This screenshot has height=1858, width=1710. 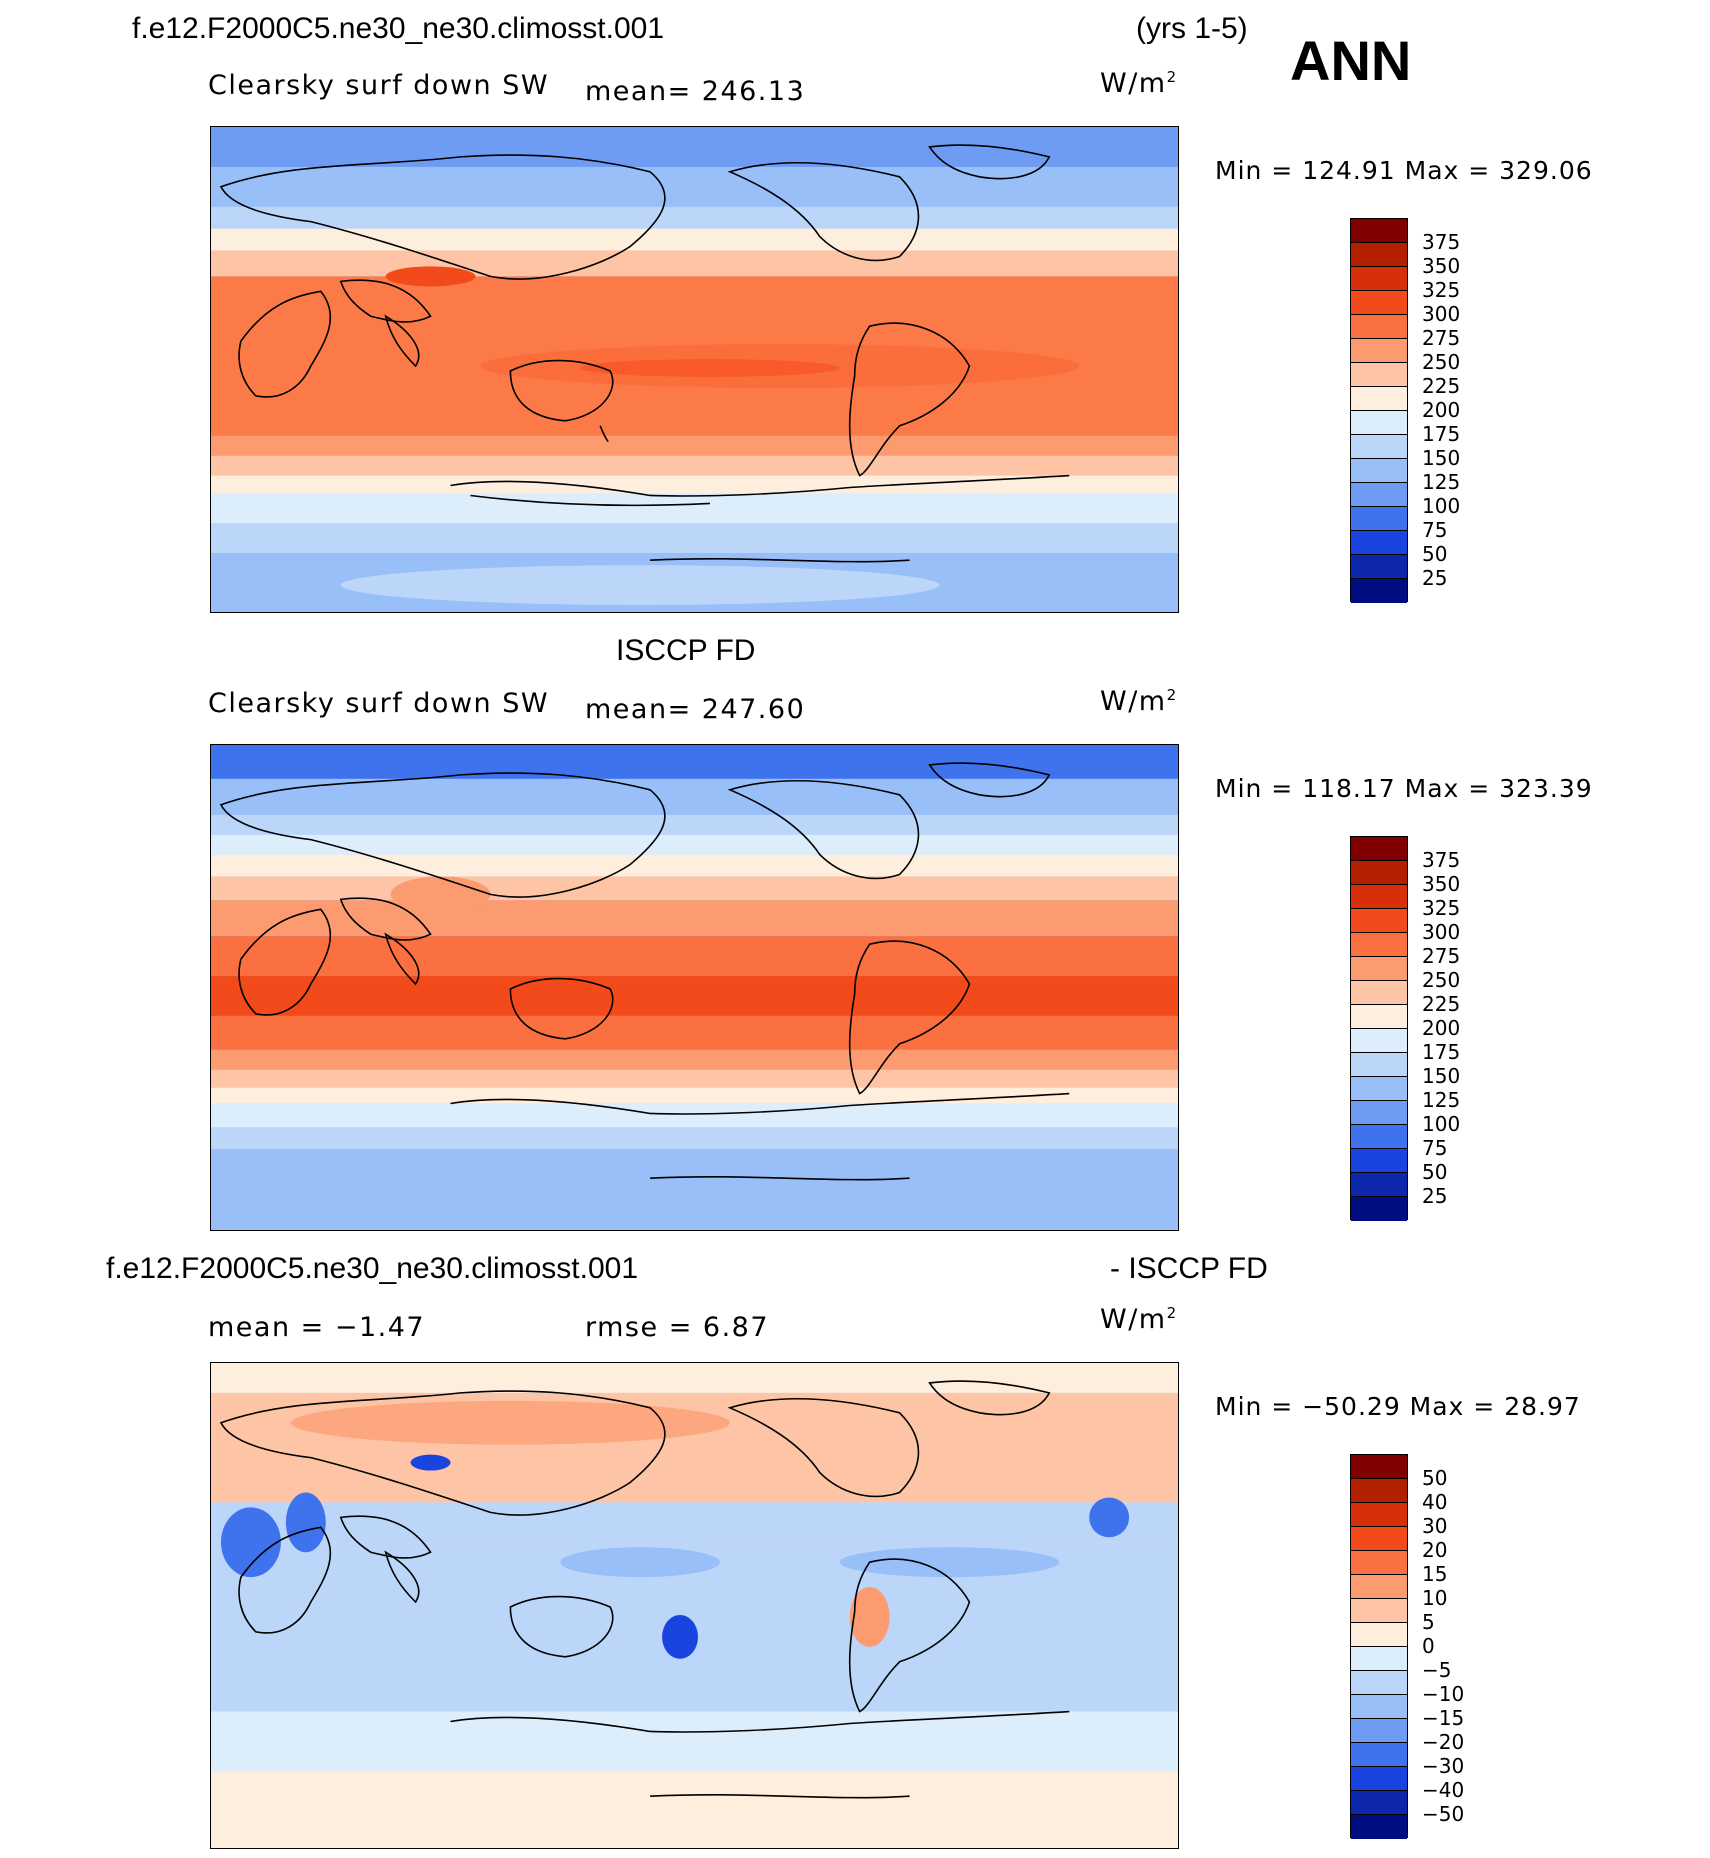 I want to click on panel3-unit: W/m2, so click(x=1139, y=1319).